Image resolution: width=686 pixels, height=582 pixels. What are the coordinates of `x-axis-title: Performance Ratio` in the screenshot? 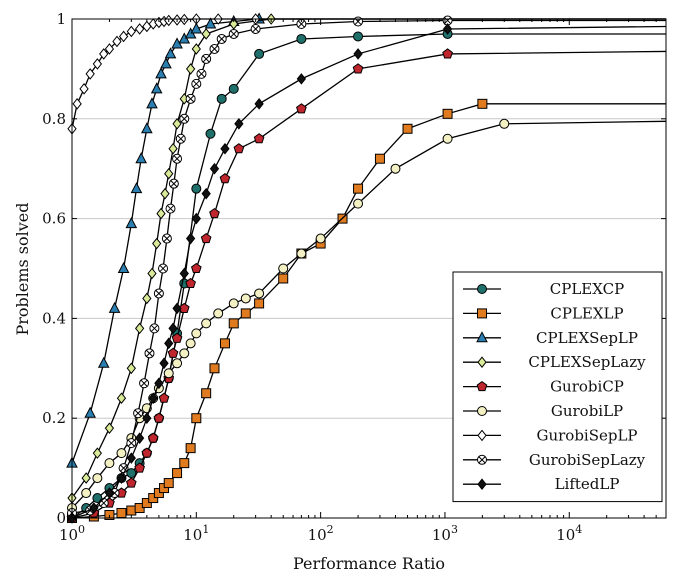 It's located at (369, 563).